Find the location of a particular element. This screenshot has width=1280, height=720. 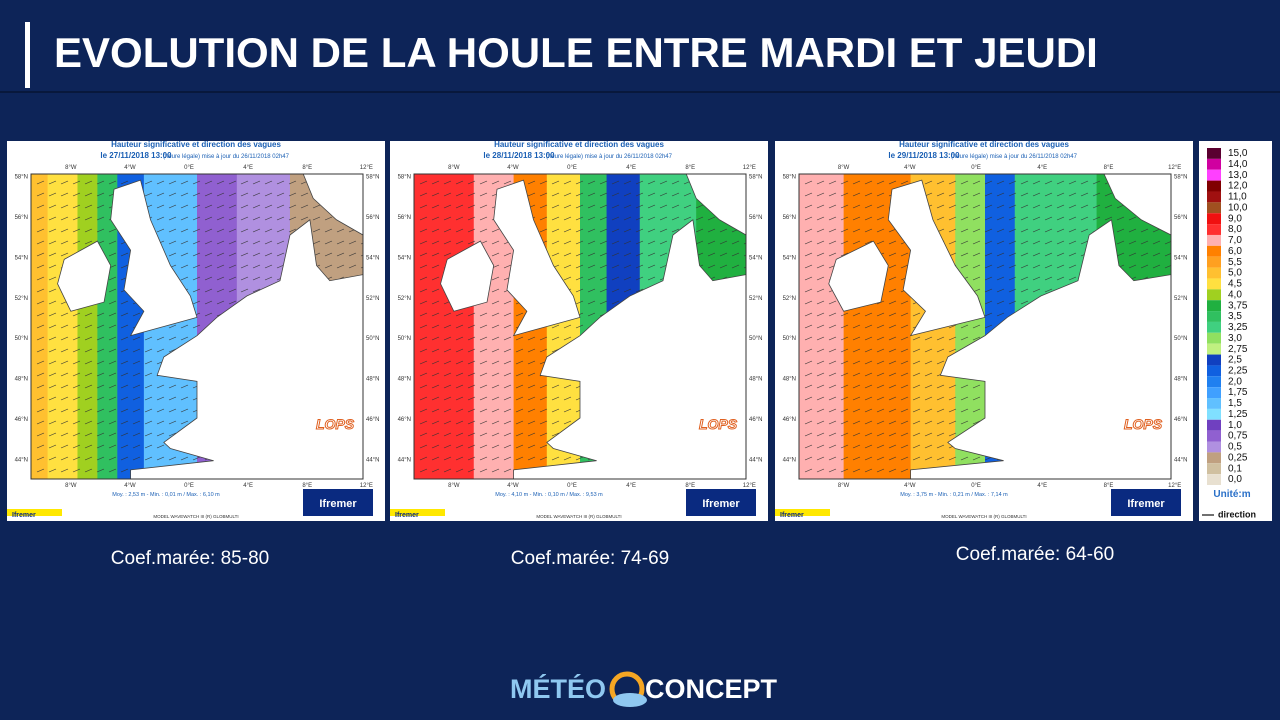

lon-label: 8°W is located at coordinates (71, 486).